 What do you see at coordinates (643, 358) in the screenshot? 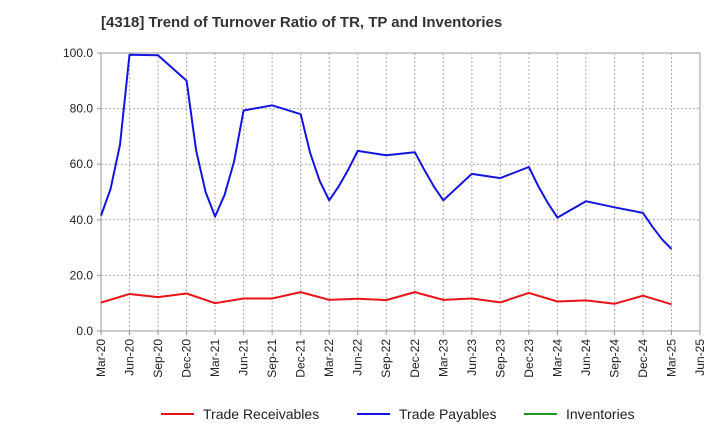
I see `x-tick-label: Dec-24` at bounding box center [643, 358].